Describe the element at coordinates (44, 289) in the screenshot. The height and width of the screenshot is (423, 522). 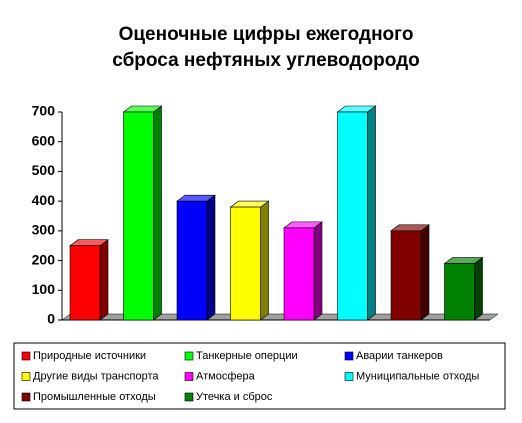
I see `y-tick-label: 100` at that location.